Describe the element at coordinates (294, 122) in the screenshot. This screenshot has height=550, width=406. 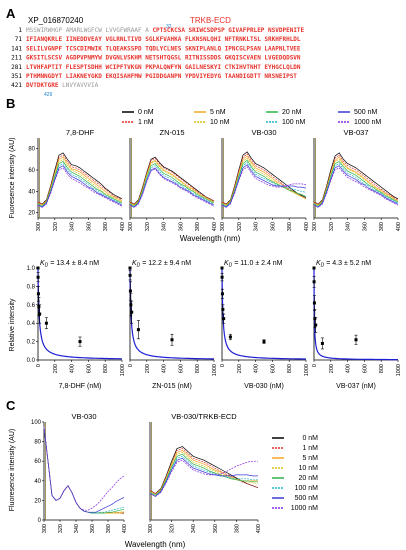
I see `legend-label: 100 nM` at that location.